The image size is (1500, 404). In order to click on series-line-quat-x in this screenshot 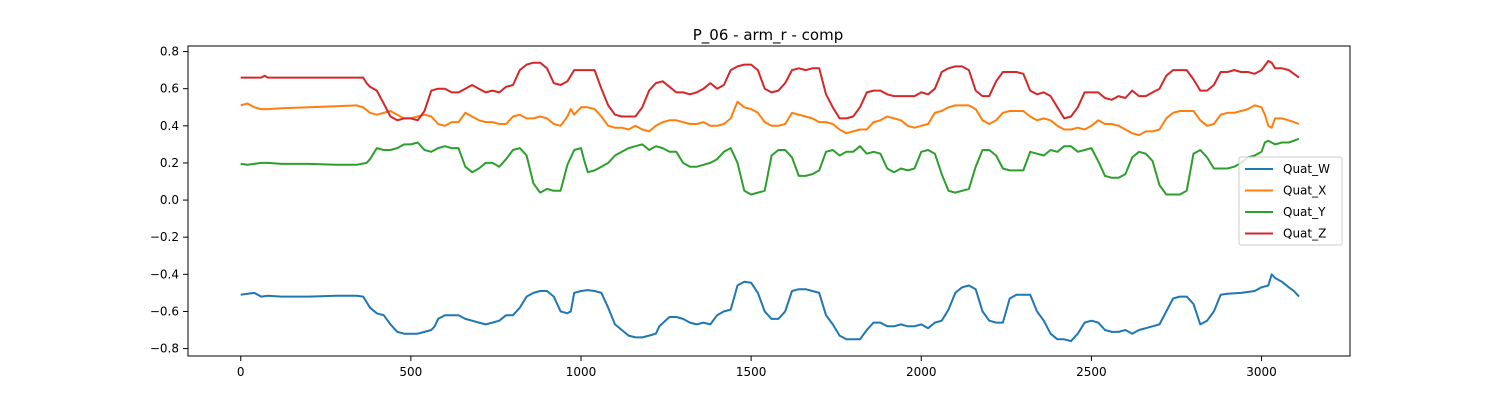, I will do `click(770, 118)`.